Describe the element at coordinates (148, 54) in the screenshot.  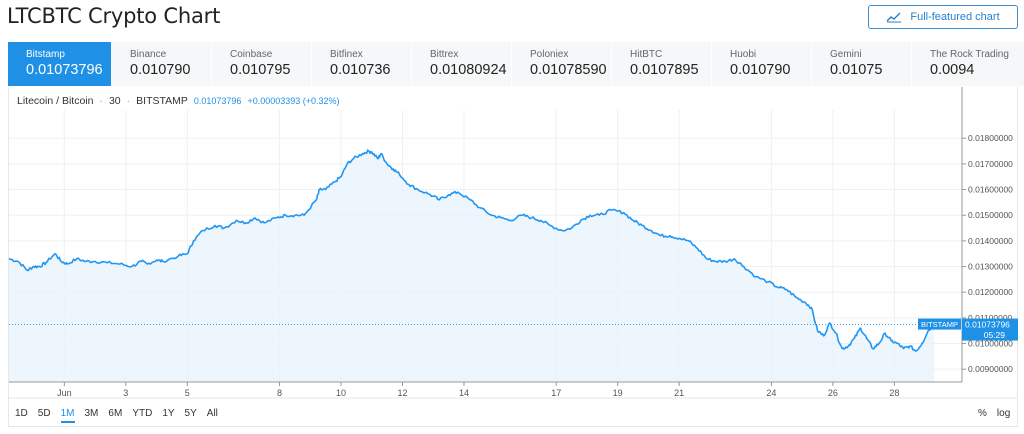
I see `exchange-name: Binance` at that location.